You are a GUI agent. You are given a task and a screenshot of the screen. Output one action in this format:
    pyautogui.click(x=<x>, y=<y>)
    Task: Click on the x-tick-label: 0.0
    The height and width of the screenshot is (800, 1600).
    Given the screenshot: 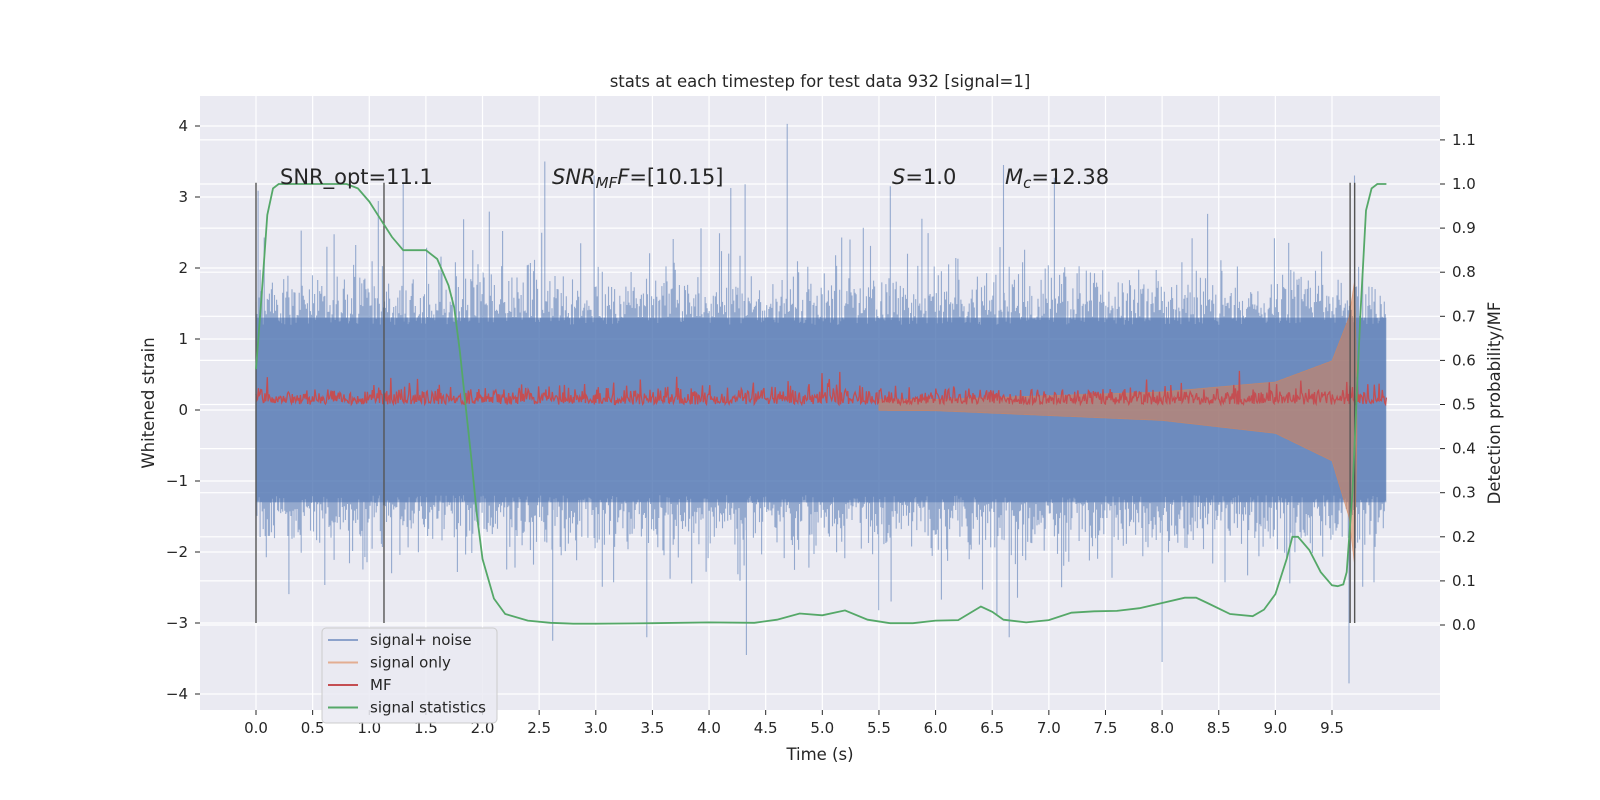 What is the action you would take?
    pyautogui.click(x=256, y=728)
    